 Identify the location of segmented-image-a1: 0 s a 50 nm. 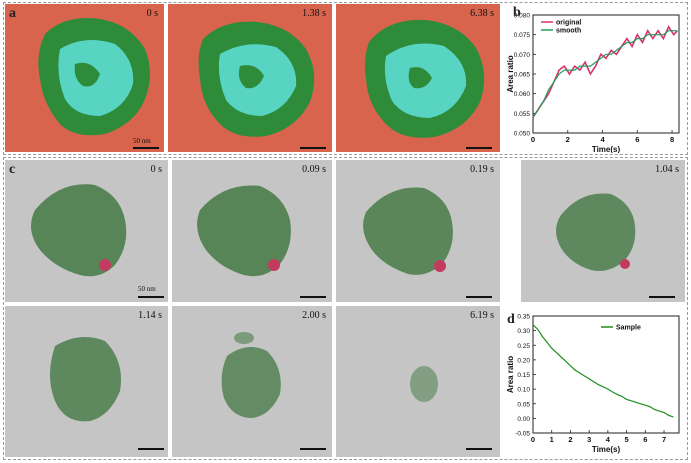
(84, 78).